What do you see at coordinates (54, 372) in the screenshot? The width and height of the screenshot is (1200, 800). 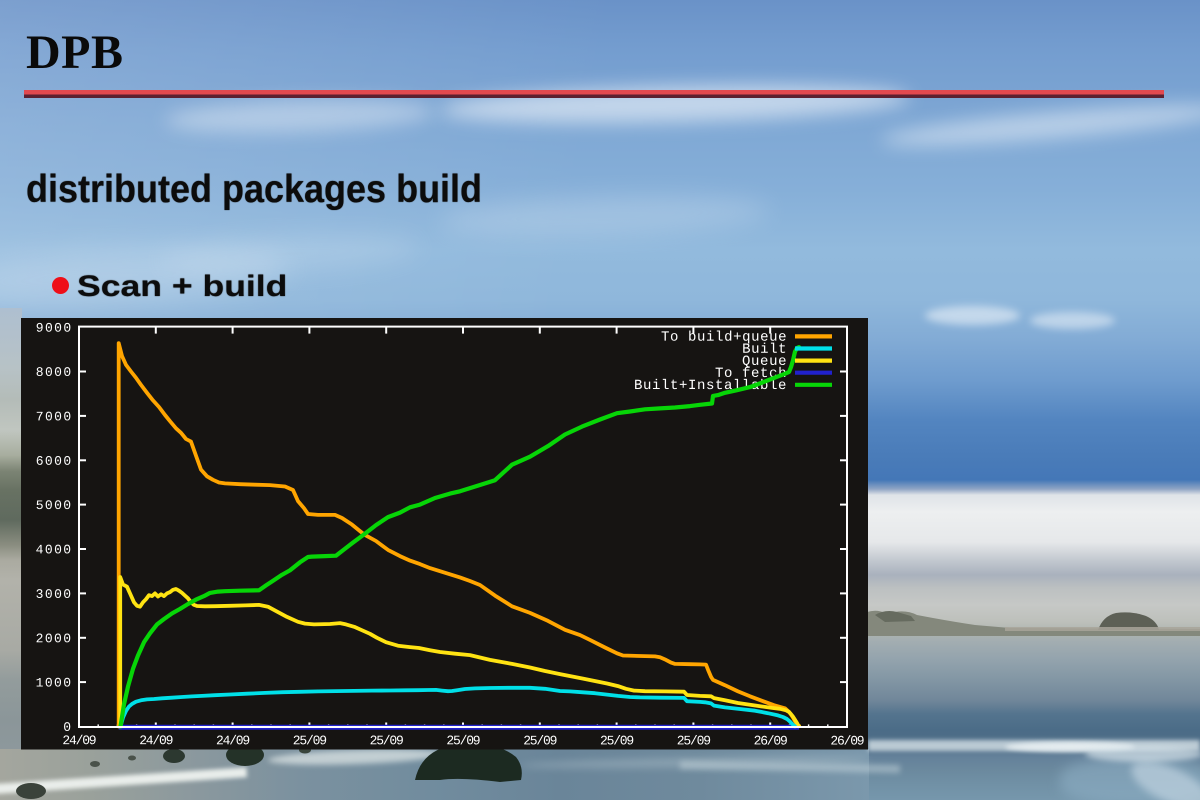 I see `svg-text: 8000` at bounding box center [54, 372].